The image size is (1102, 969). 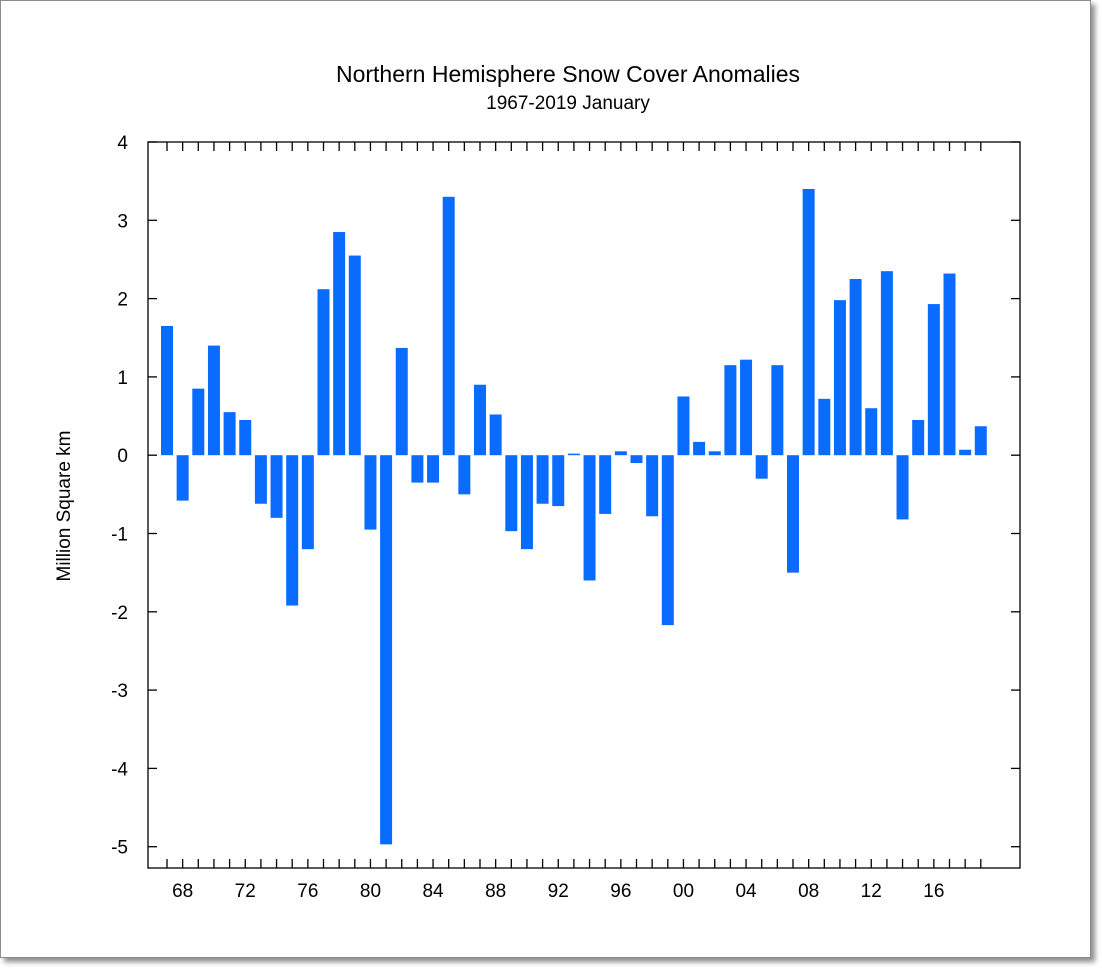 What do you see at coordinates (761, 467) in the screenshot?
I see `bar-2005` at bounding box center [761, 467].